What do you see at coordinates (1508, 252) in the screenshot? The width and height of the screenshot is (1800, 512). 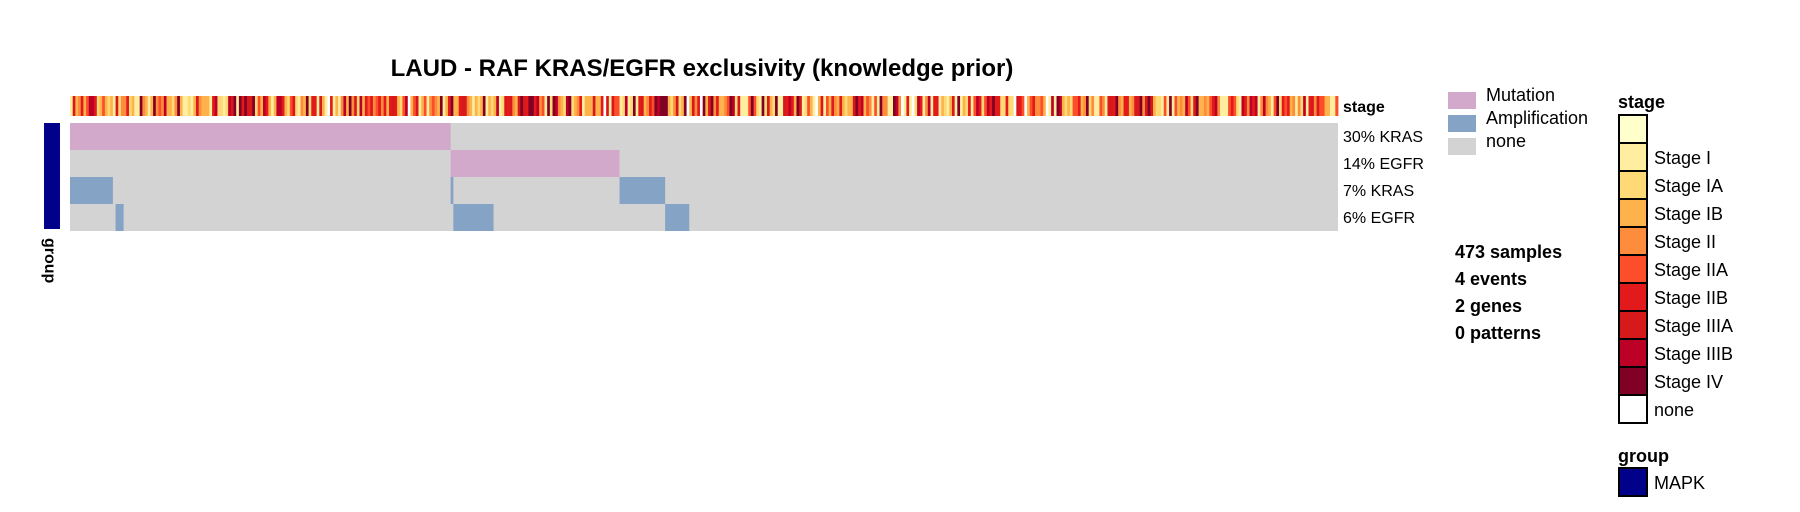 I see `summary-stat: 473 samples` at bounding box center [1508, 252].